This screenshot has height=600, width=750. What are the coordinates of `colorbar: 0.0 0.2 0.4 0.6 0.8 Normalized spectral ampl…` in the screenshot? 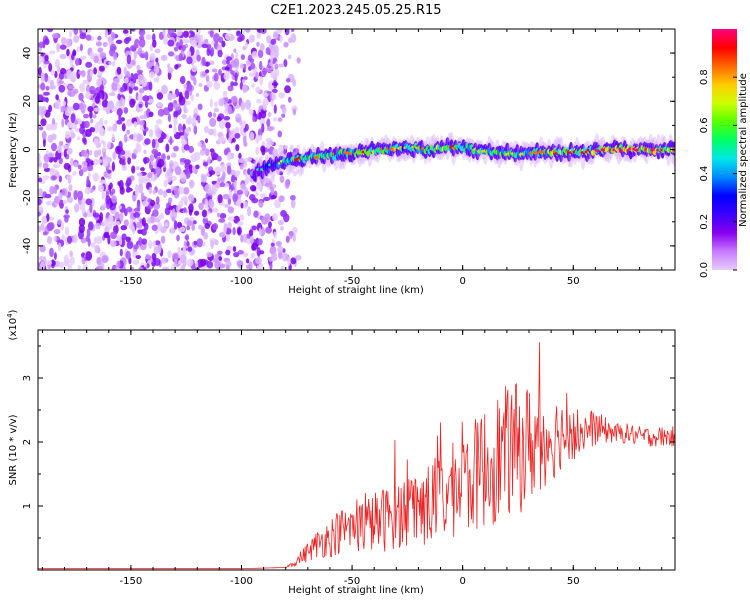 It's located at (724, 153).